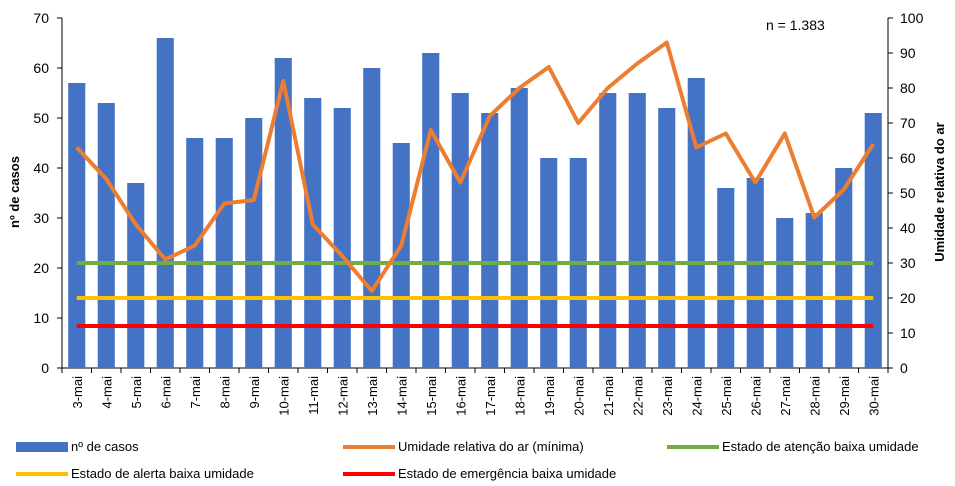 Image resolution: width=955 pixels, height=486 pixels. What do you see at coordinates (41, 68) in the screenshot?
I see `y-tick-label: 60` at bounding box center [41, 68].